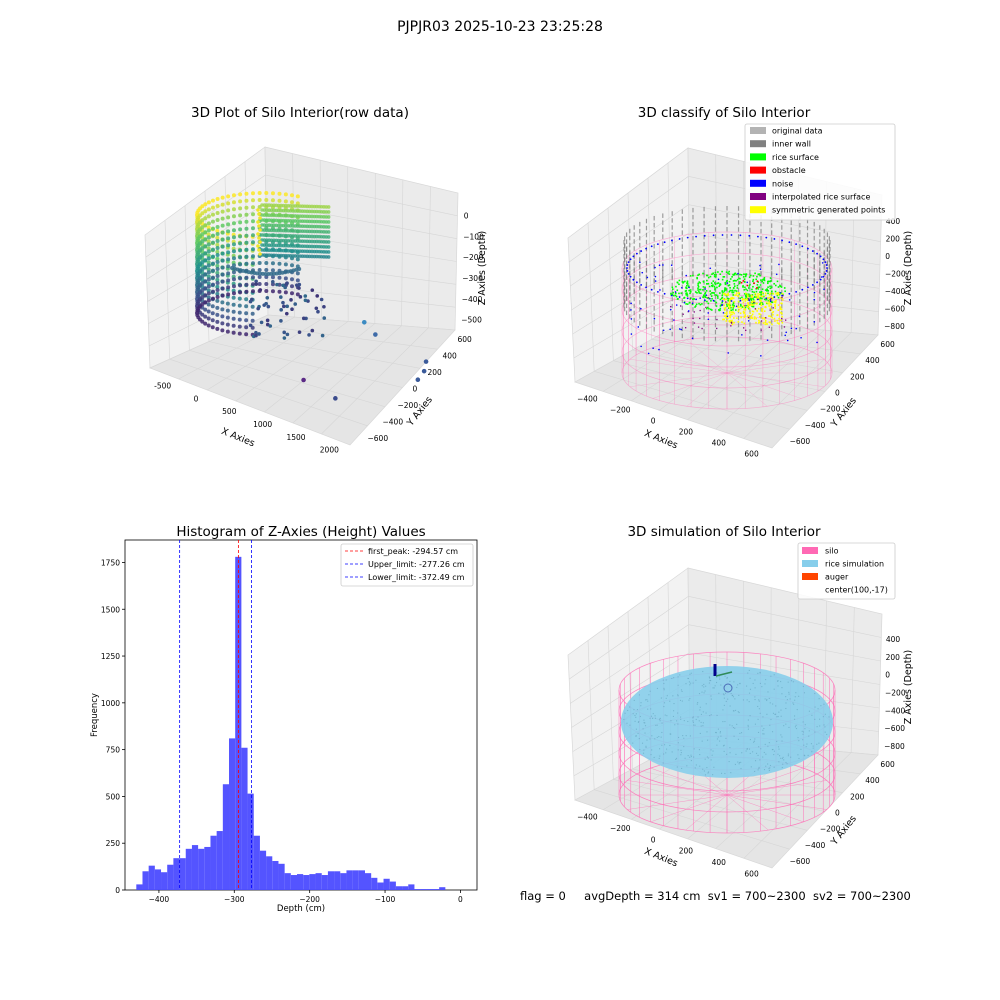  I want to click on y-tick-label: 200, so click(857, 376).